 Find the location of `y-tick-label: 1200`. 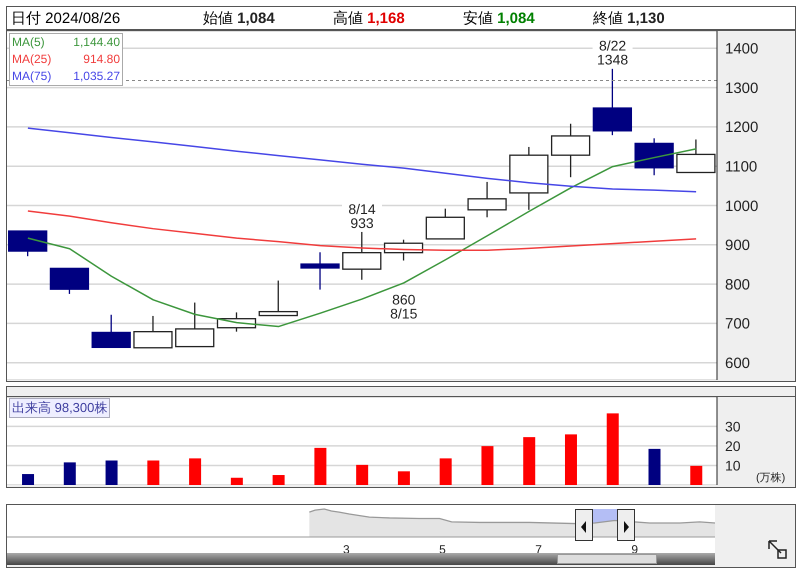

y-tick-label: 1200 is located at coordinates (741, 127).